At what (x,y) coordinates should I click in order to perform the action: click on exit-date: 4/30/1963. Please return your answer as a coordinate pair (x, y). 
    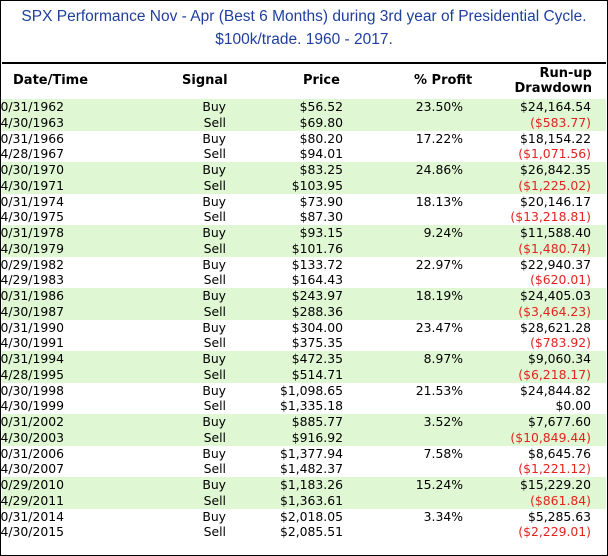
    Looking at the image, I should click on (32, 122).